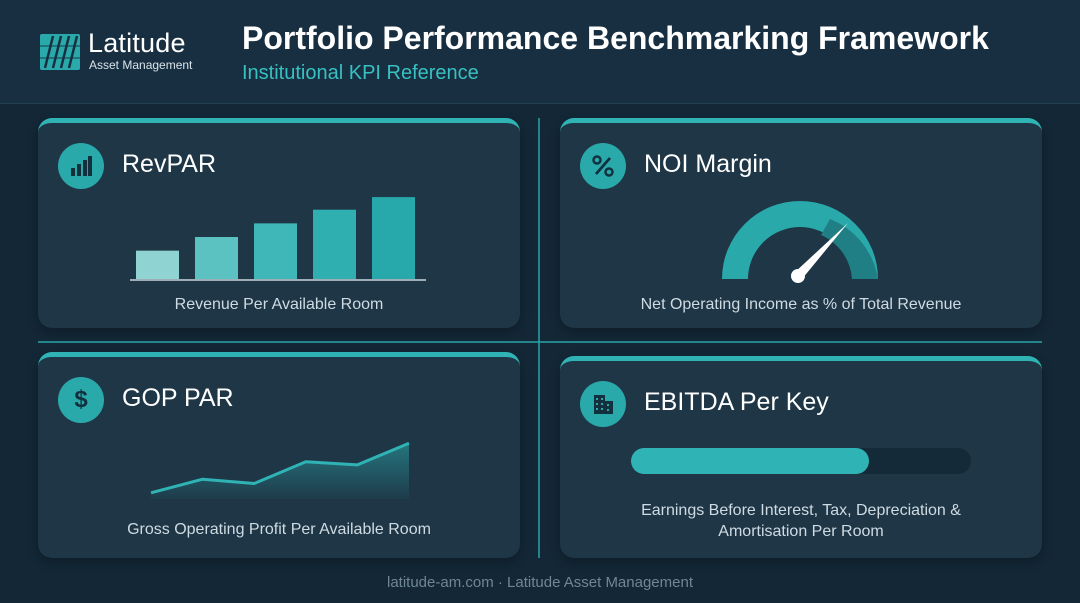 The height and width of the screenshot is (603, 1080). What do you see at coordinates (141, 65) in the screenshot?
I see `brand-tagline: Asset Management` at bounding box center [141, 65].